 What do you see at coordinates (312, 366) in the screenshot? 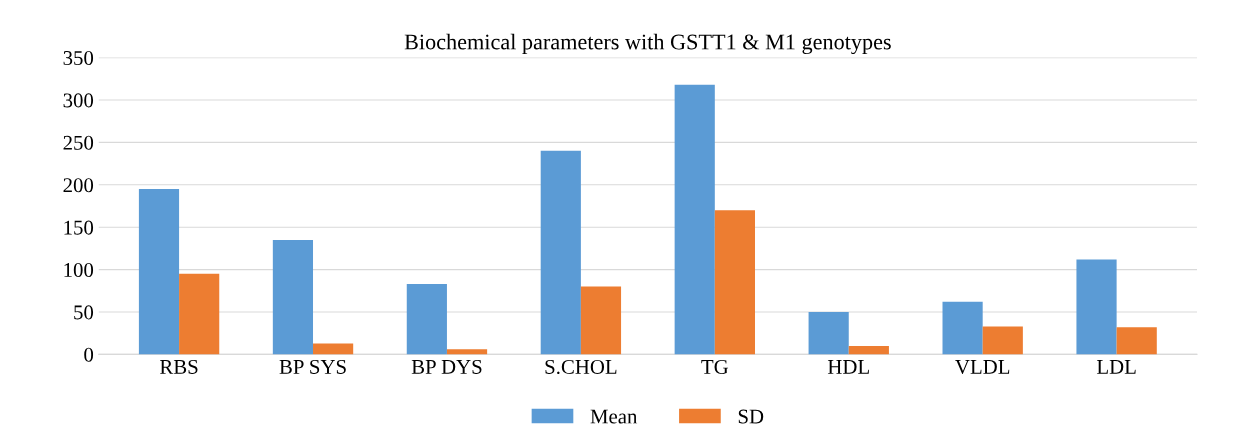
I see `x-tick-label: BP SYS` at bounding box center [312, 366].